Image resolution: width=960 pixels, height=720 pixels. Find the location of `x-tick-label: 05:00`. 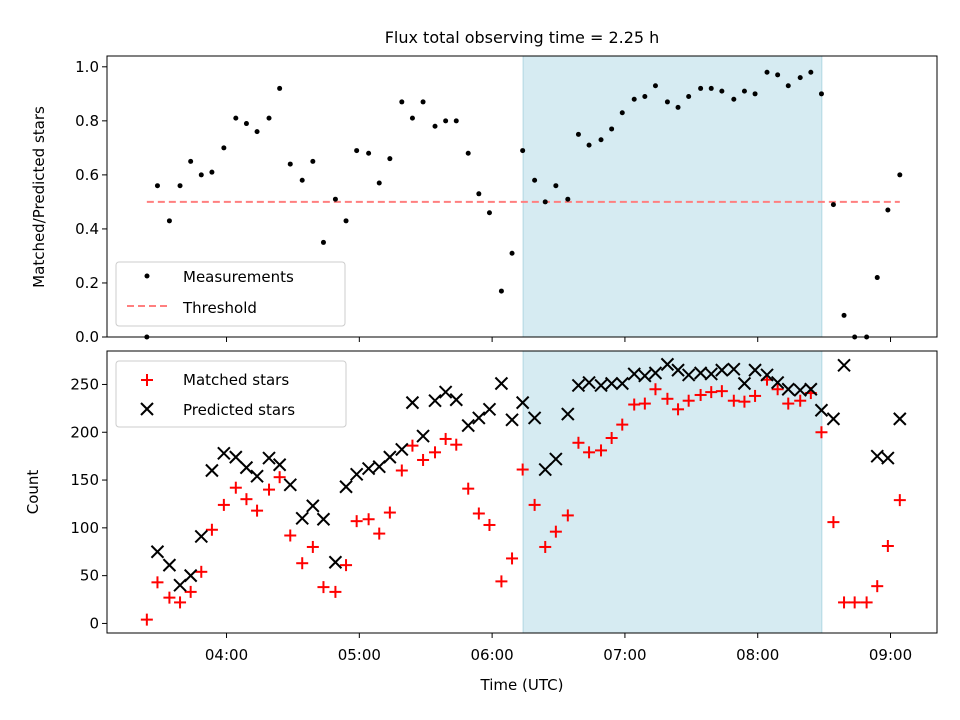

x-tick-label: 05:00 is located at coordinates (359, 655).